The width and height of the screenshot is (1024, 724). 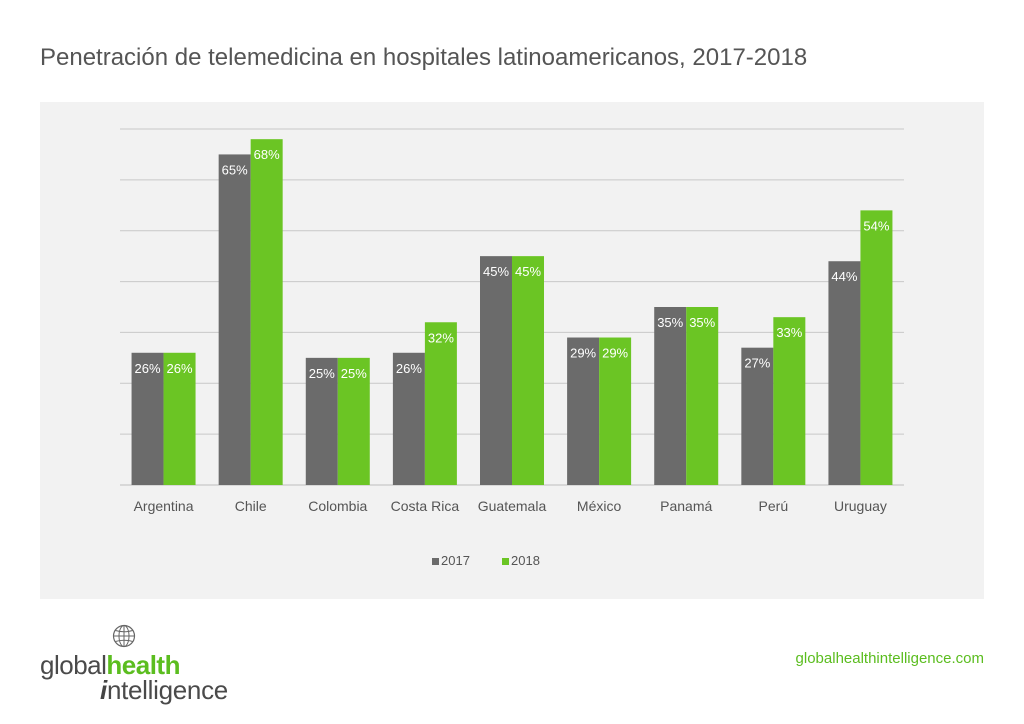 What do you see at coordinates (267, 154) in the screenshot?
I see `data-label: 68%` at bounding box center [267, 154].